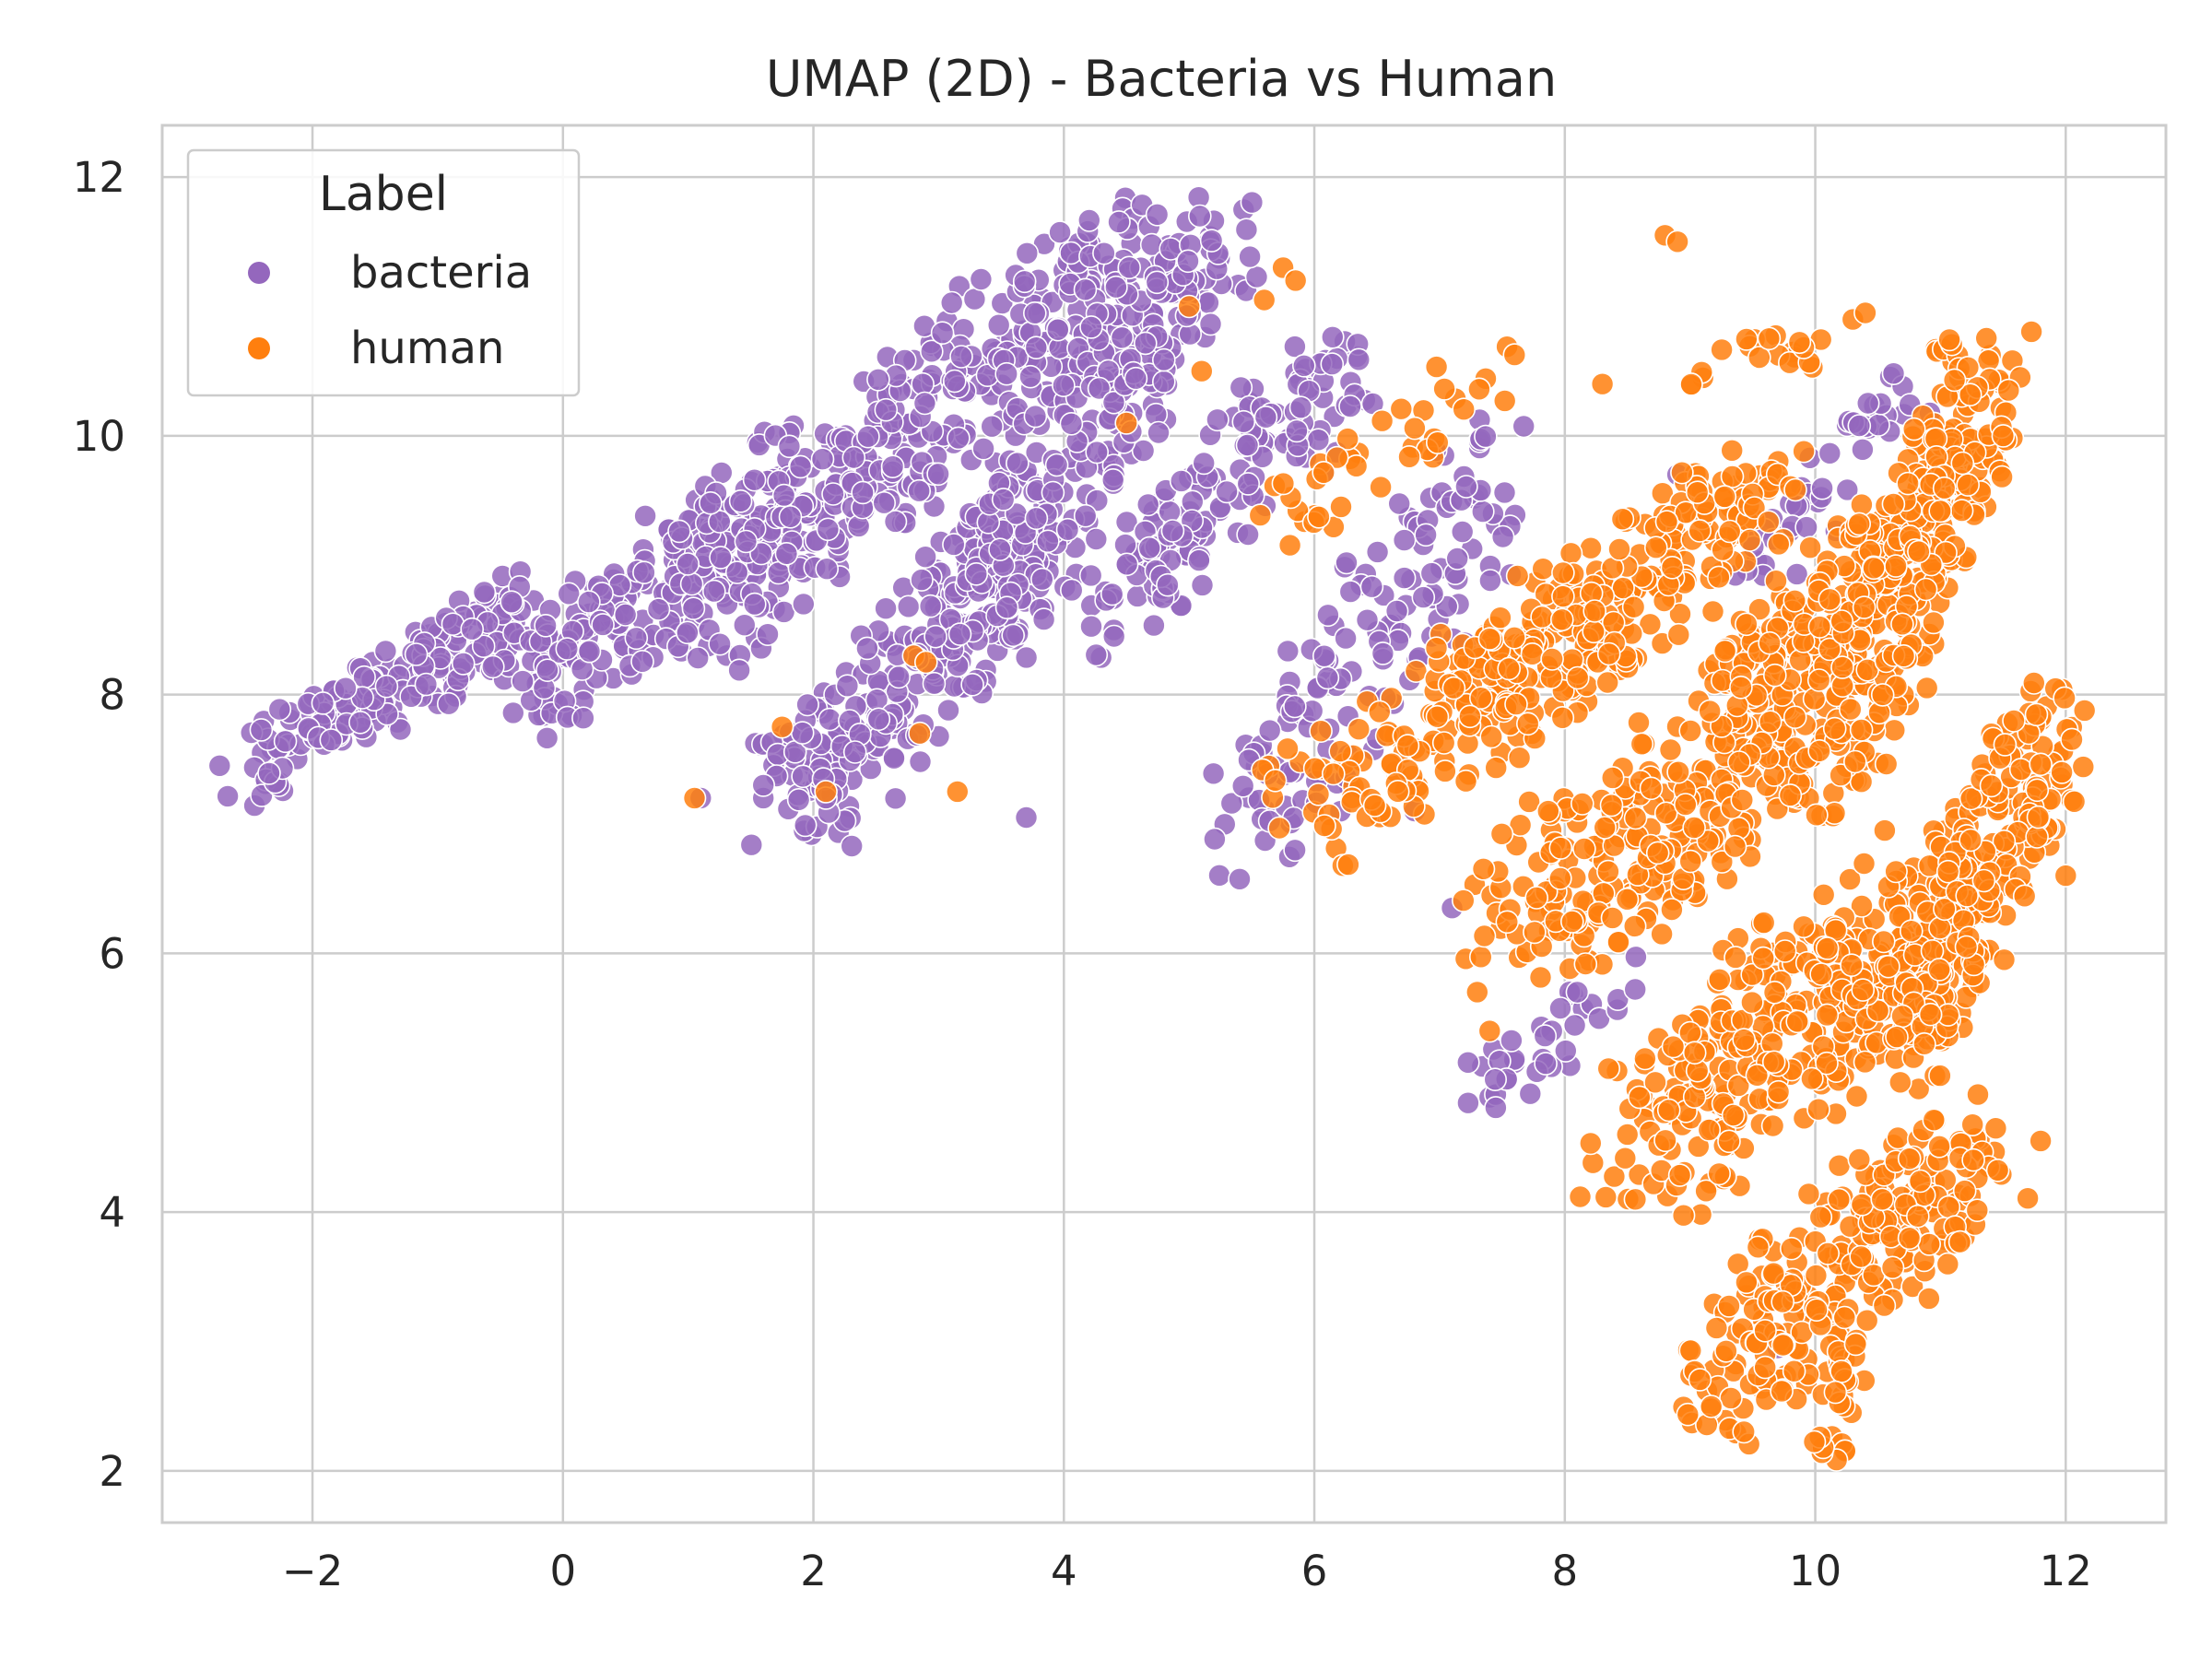 The width and height of the screenshot is (2212, 1659). I want to click on y-tick-label: 6, so click(112, 953).